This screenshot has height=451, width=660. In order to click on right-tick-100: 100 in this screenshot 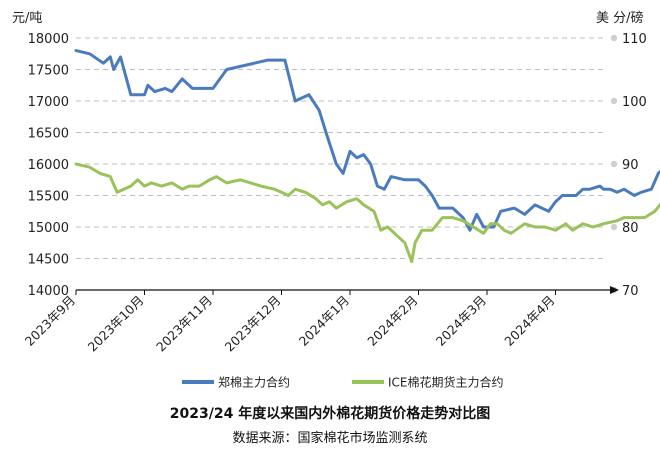, I will do `click(634, 102)`.